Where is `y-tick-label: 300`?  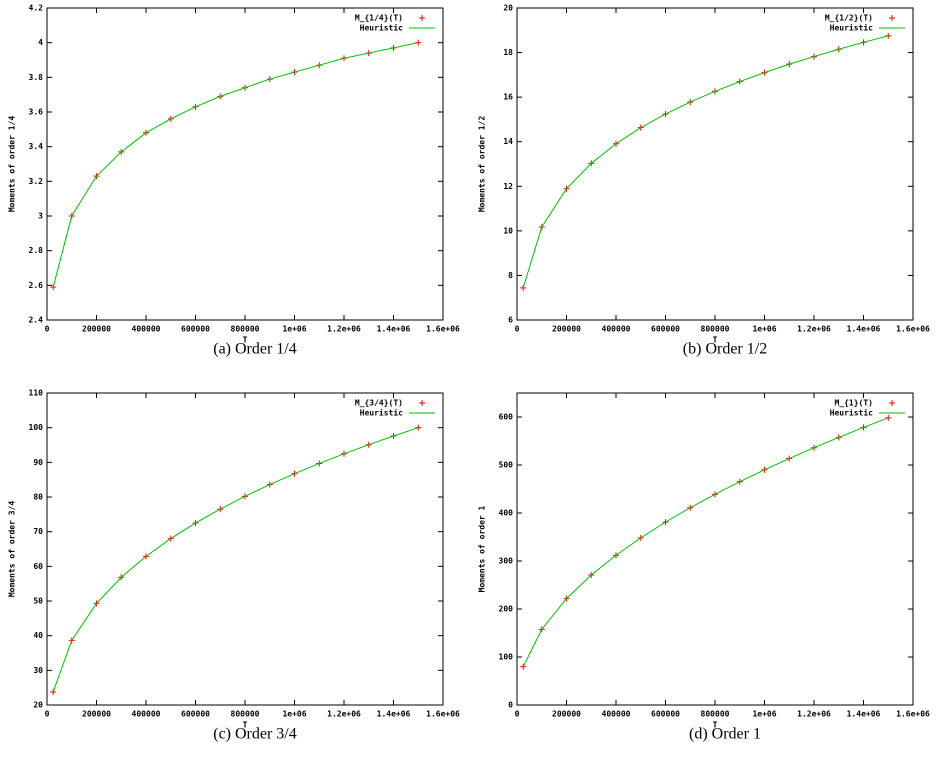 y-tick-label: 300 is located at coordinates (506, 561).